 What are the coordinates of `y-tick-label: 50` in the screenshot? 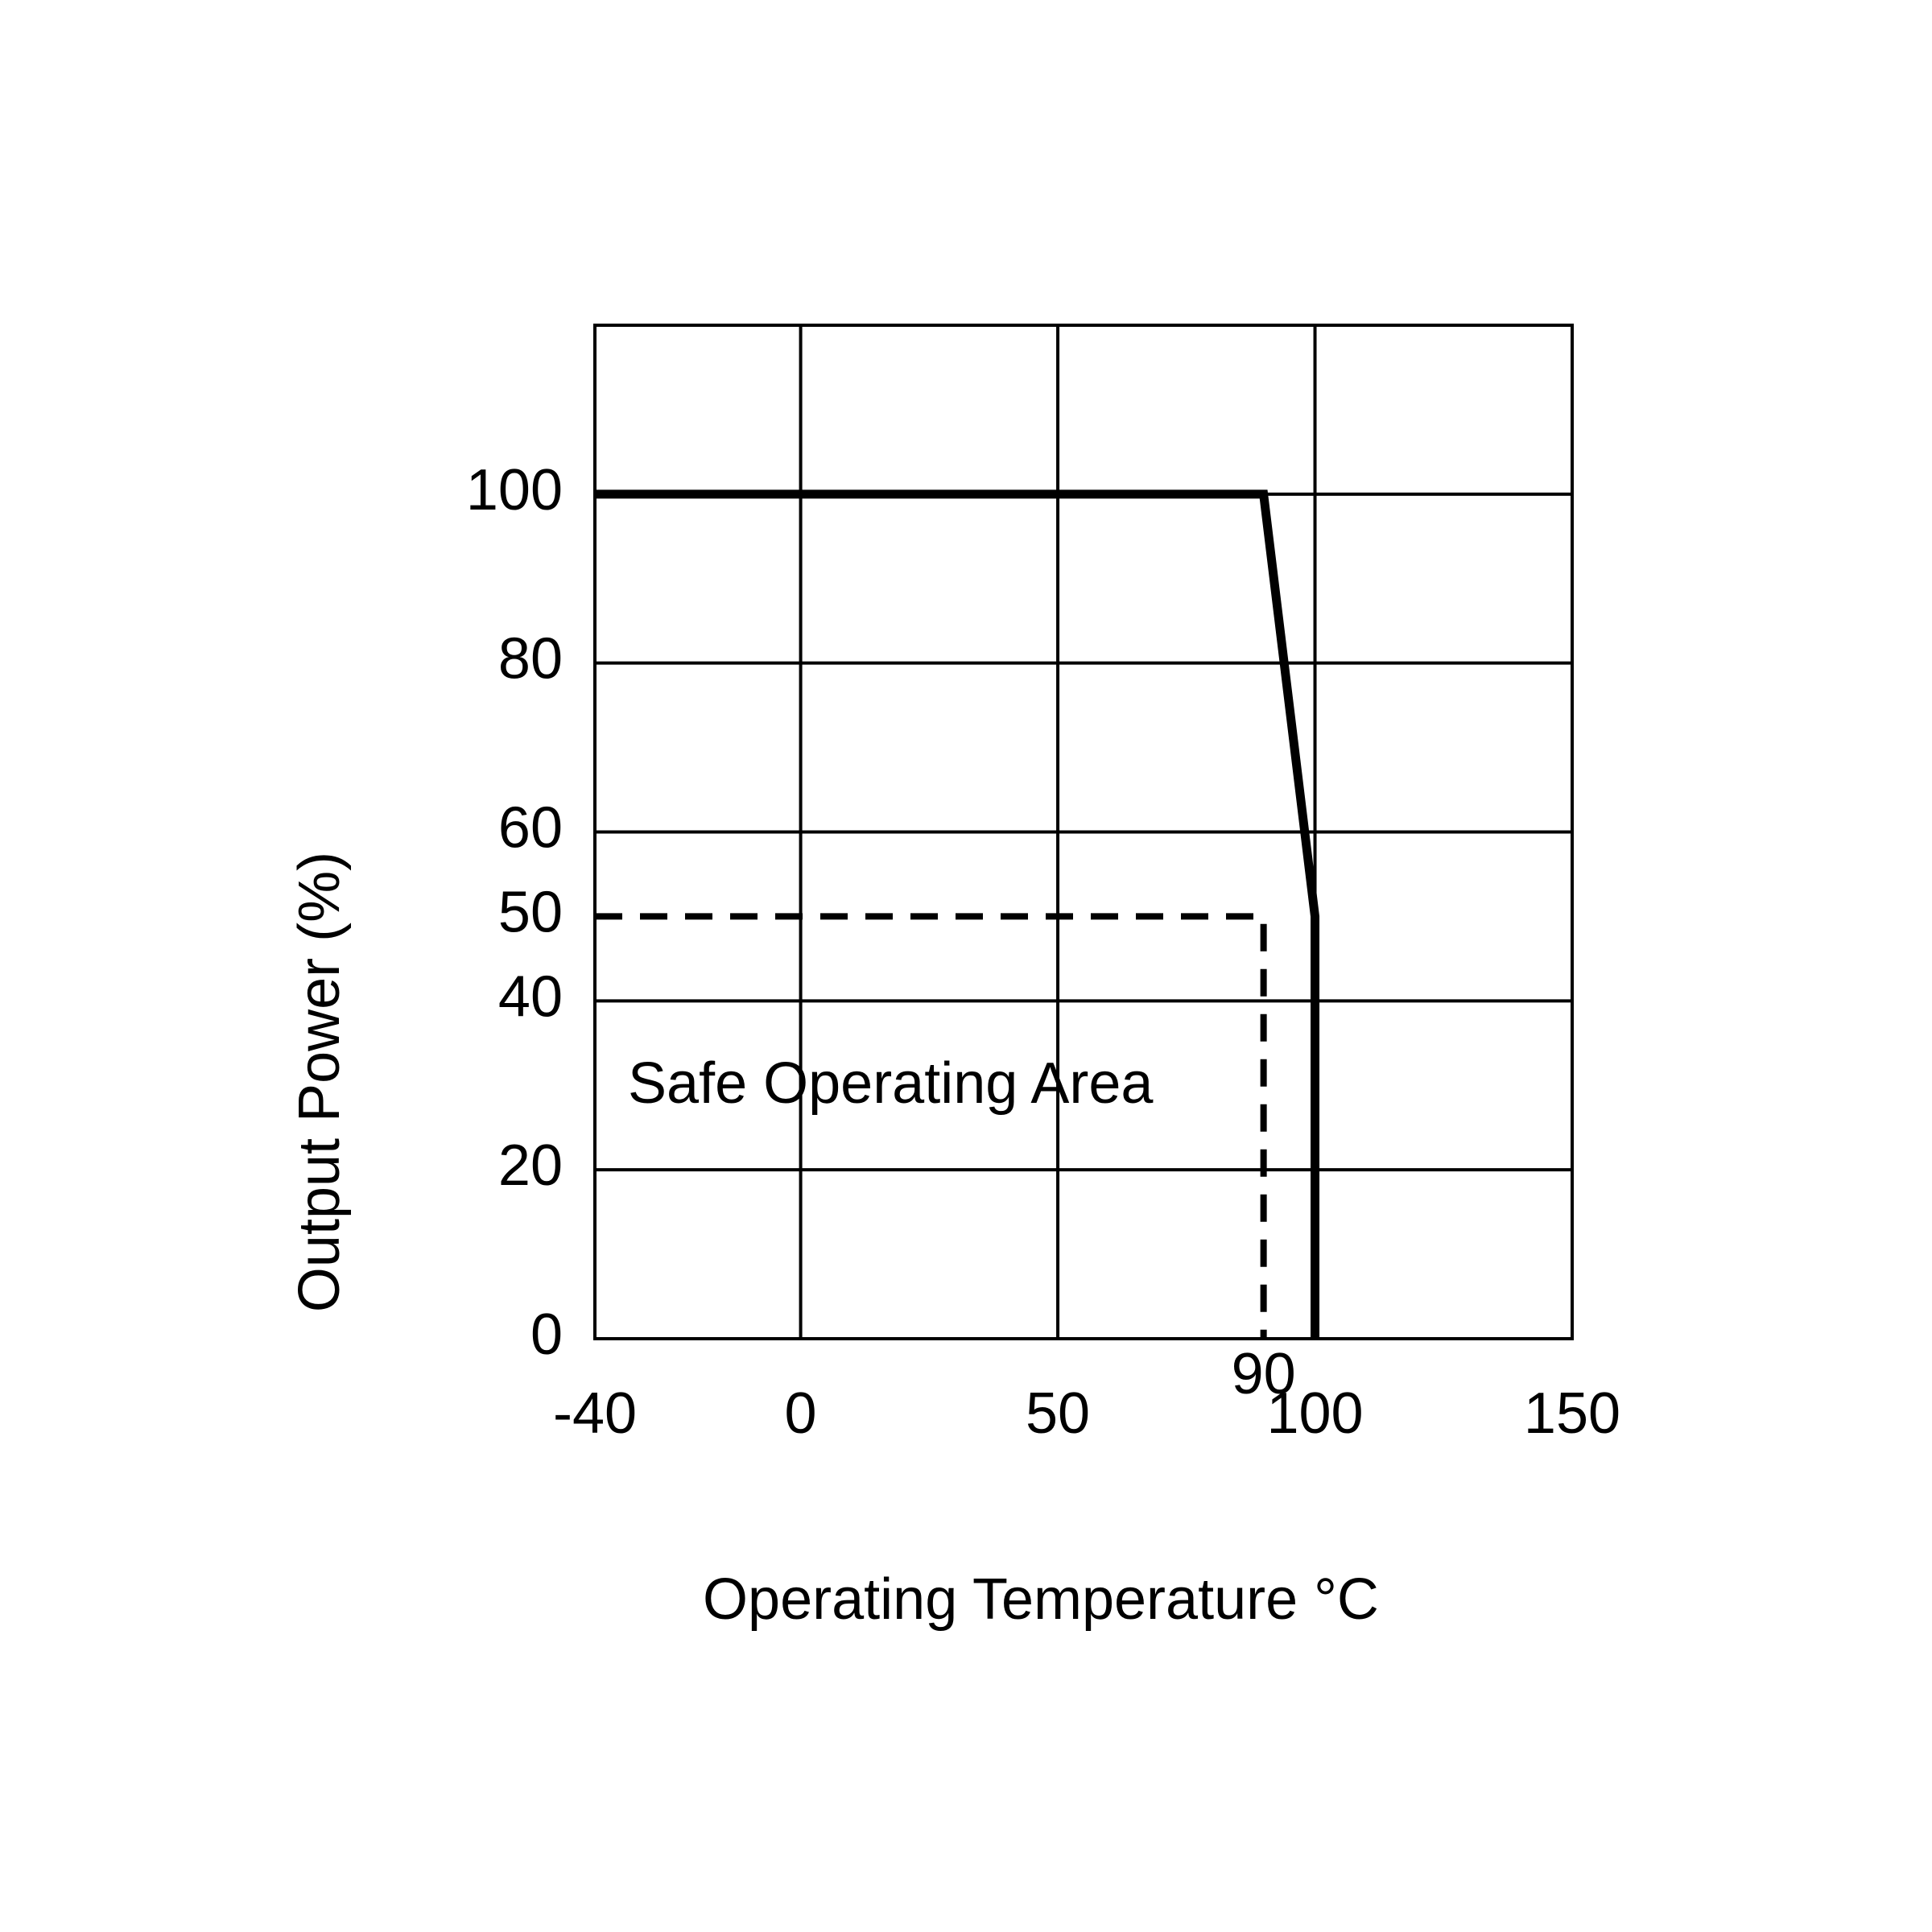 It's located at (530, 912).